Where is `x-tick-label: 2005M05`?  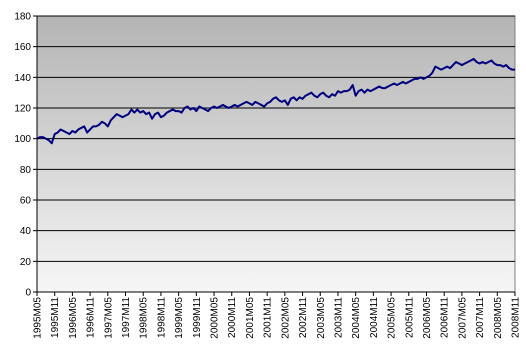
x-tick-label: 2005M05 is located at coordinates (392, 318).